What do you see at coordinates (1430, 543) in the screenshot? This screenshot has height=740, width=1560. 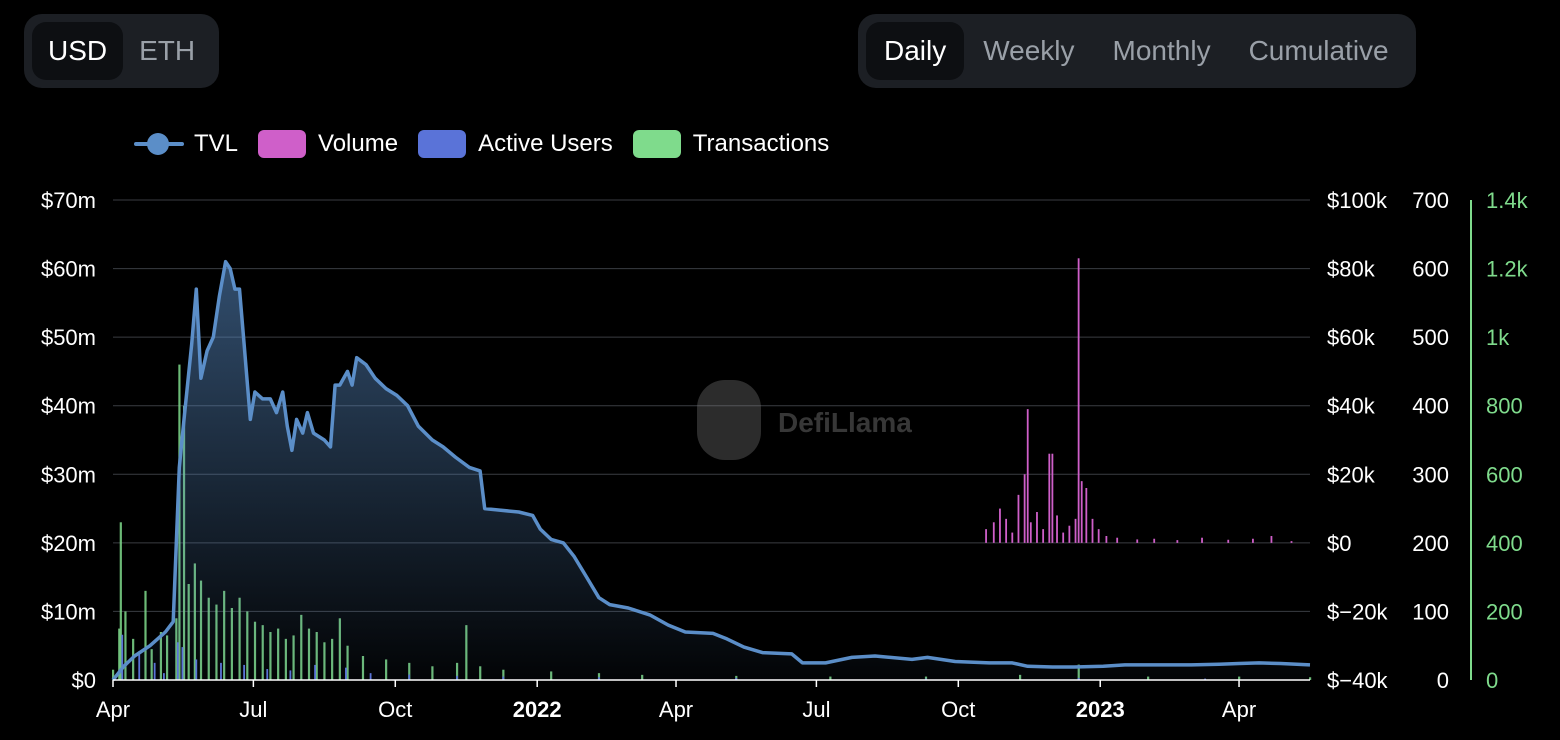 I see `y-users-tick-label: 200` at bounding box center [1430, 543].